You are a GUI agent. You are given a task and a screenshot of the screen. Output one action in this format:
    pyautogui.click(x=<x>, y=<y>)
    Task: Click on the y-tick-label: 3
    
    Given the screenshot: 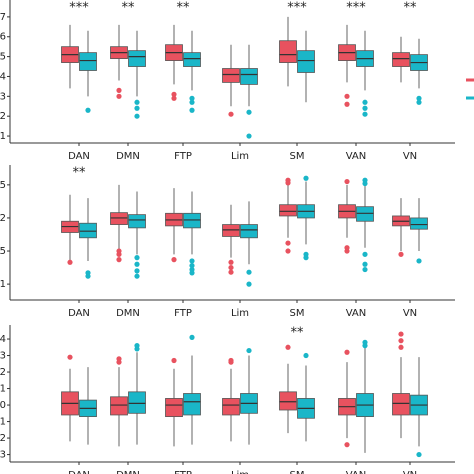 What is the action you would take?
    pyautogui.click(x=3, y=455)
    